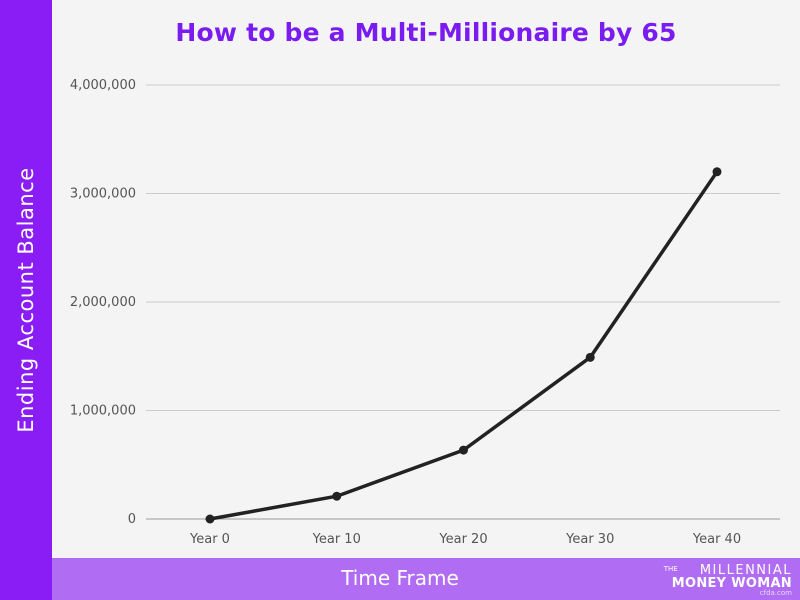  What do you see at coordinates (103, 194) in the screenshot?
I see `y-tick-label: 3,000,000` at bounding box center [103, 194].